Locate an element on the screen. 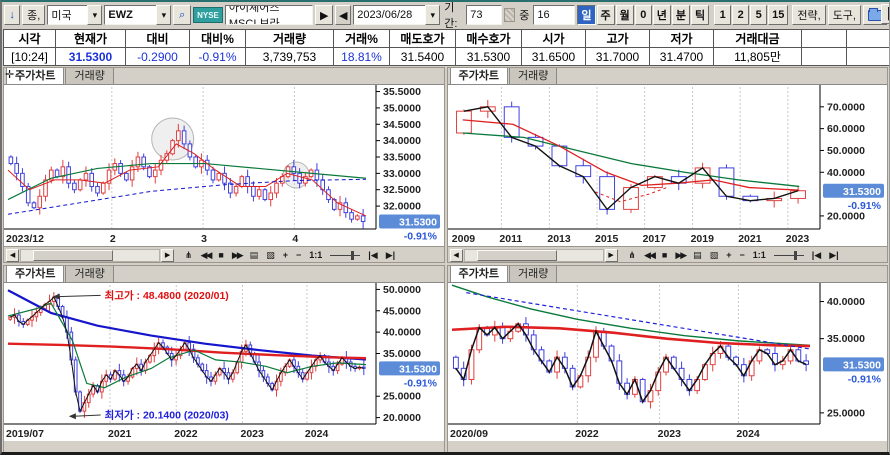 This screenshot has height=455, width=890. symbol-dropdown-icon is located at coordinates (164, 15).